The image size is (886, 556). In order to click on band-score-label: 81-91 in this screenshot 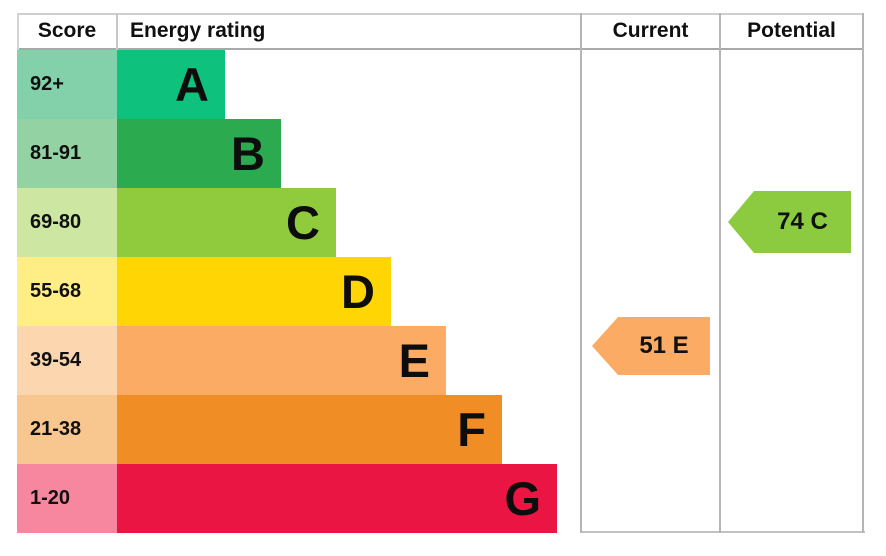, I will do `click(67, 153)`.